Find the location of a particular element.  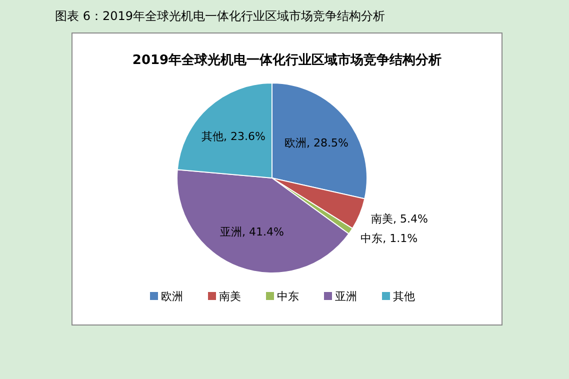

data-label: 中东, 1.1% is located at coordinates (389, 238).